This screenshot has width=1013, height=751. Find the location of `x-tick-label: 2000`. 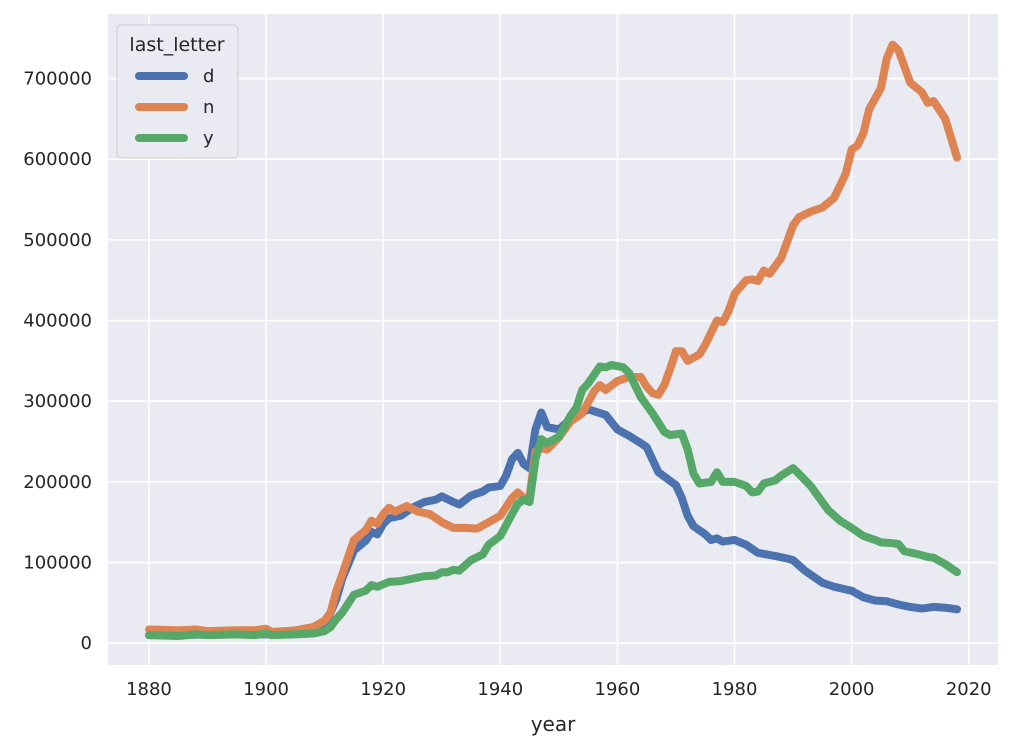

x-tick-label: 2000 is located at coordinates (852, 689).